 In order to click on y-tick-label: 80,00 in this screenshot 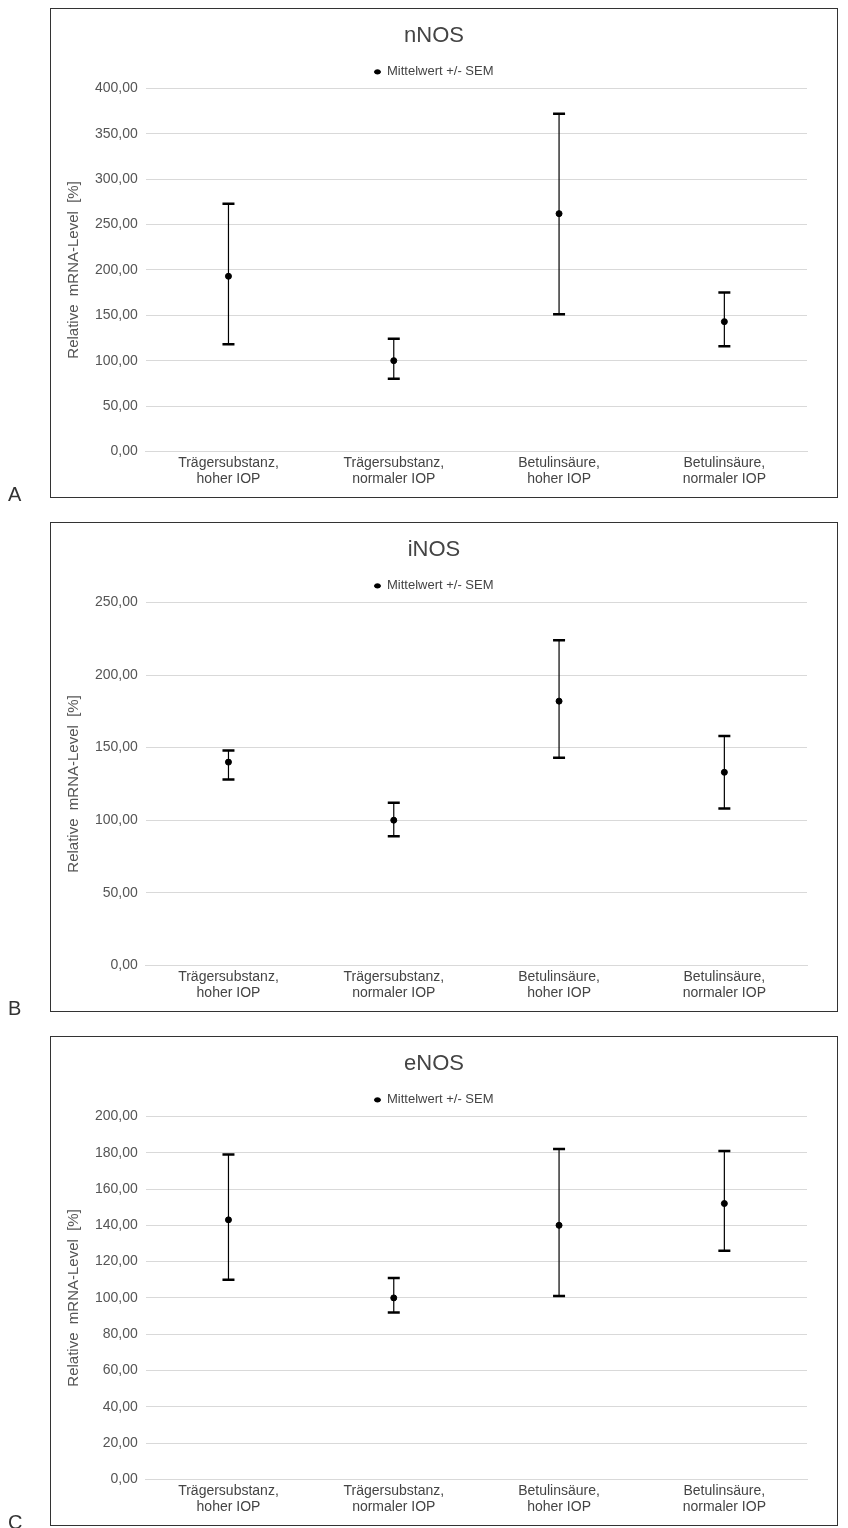, I will do `click(120, 1333)`.